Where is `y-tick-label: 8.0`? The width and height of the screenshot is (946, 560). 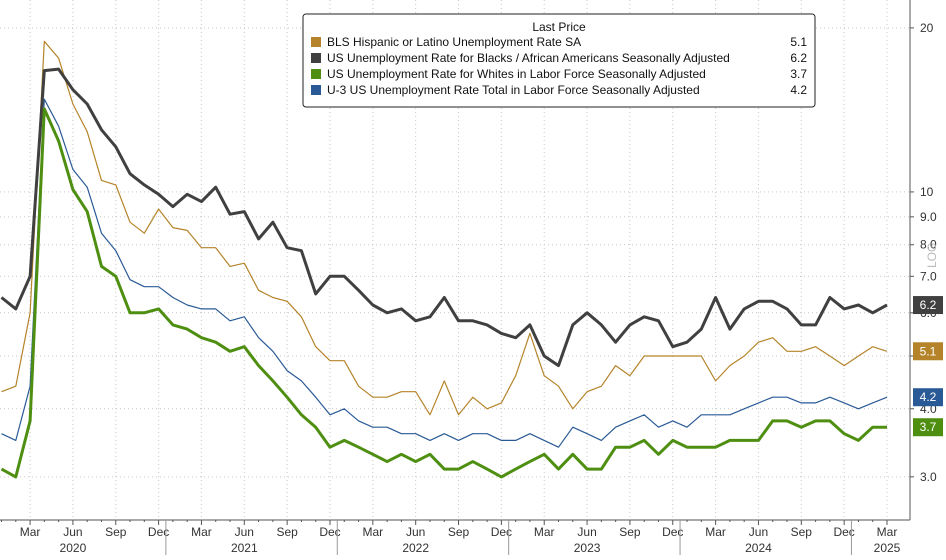 y-tick-label: 8.0 is located at coordinates (928, 245).